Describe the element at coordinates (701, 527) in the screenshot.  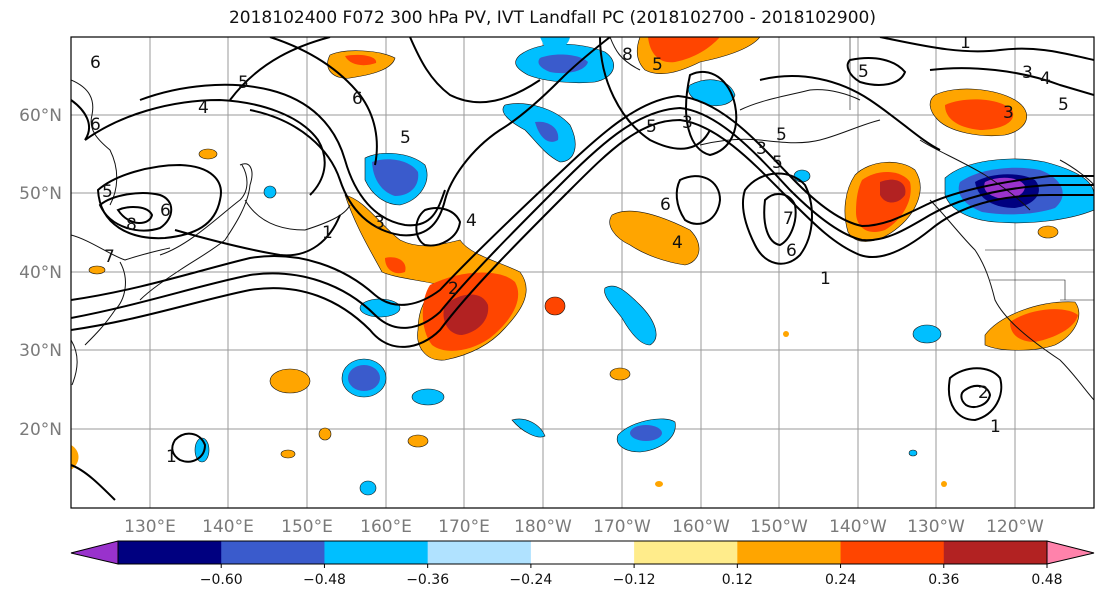
I see `lon-label: 160°W` at that location.